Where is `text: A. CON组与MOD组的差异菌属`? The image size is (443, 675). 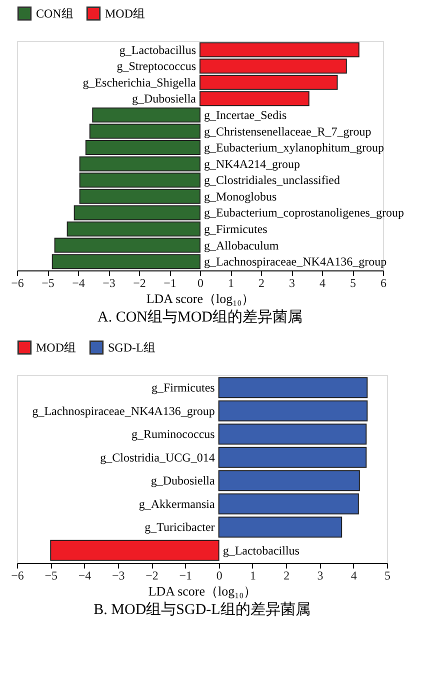
text: A. CON组与MOD组的差异菌属 is located at coordinates (200, 317).